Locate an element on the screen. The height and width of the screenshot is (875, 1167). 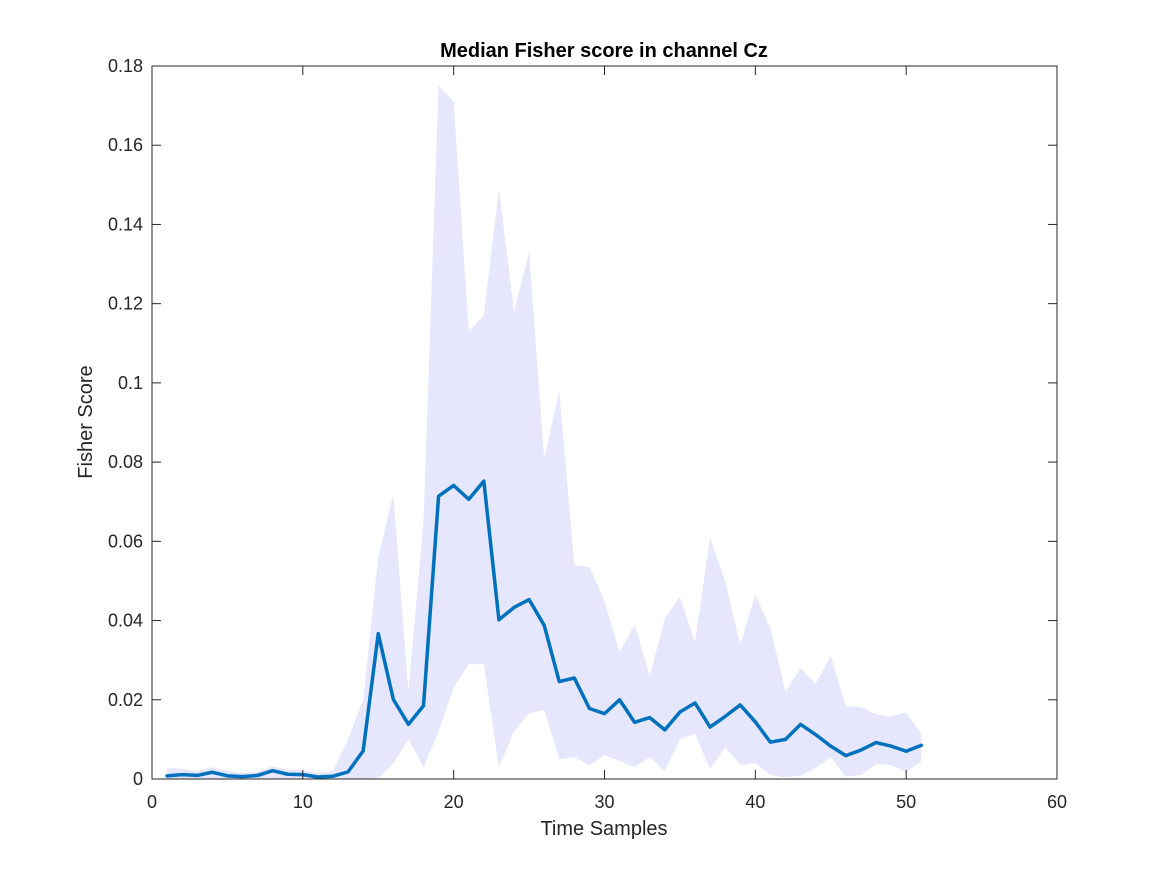
y-tick-label: 0 is located at coordinates (138, 779).